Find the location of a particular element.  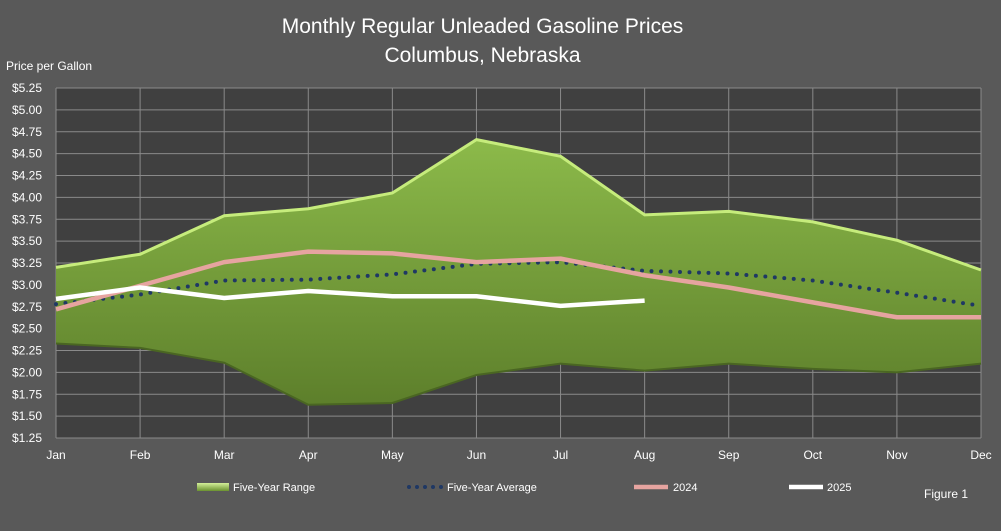

x-tick-label: Dec is located at coordinates (980, 455).